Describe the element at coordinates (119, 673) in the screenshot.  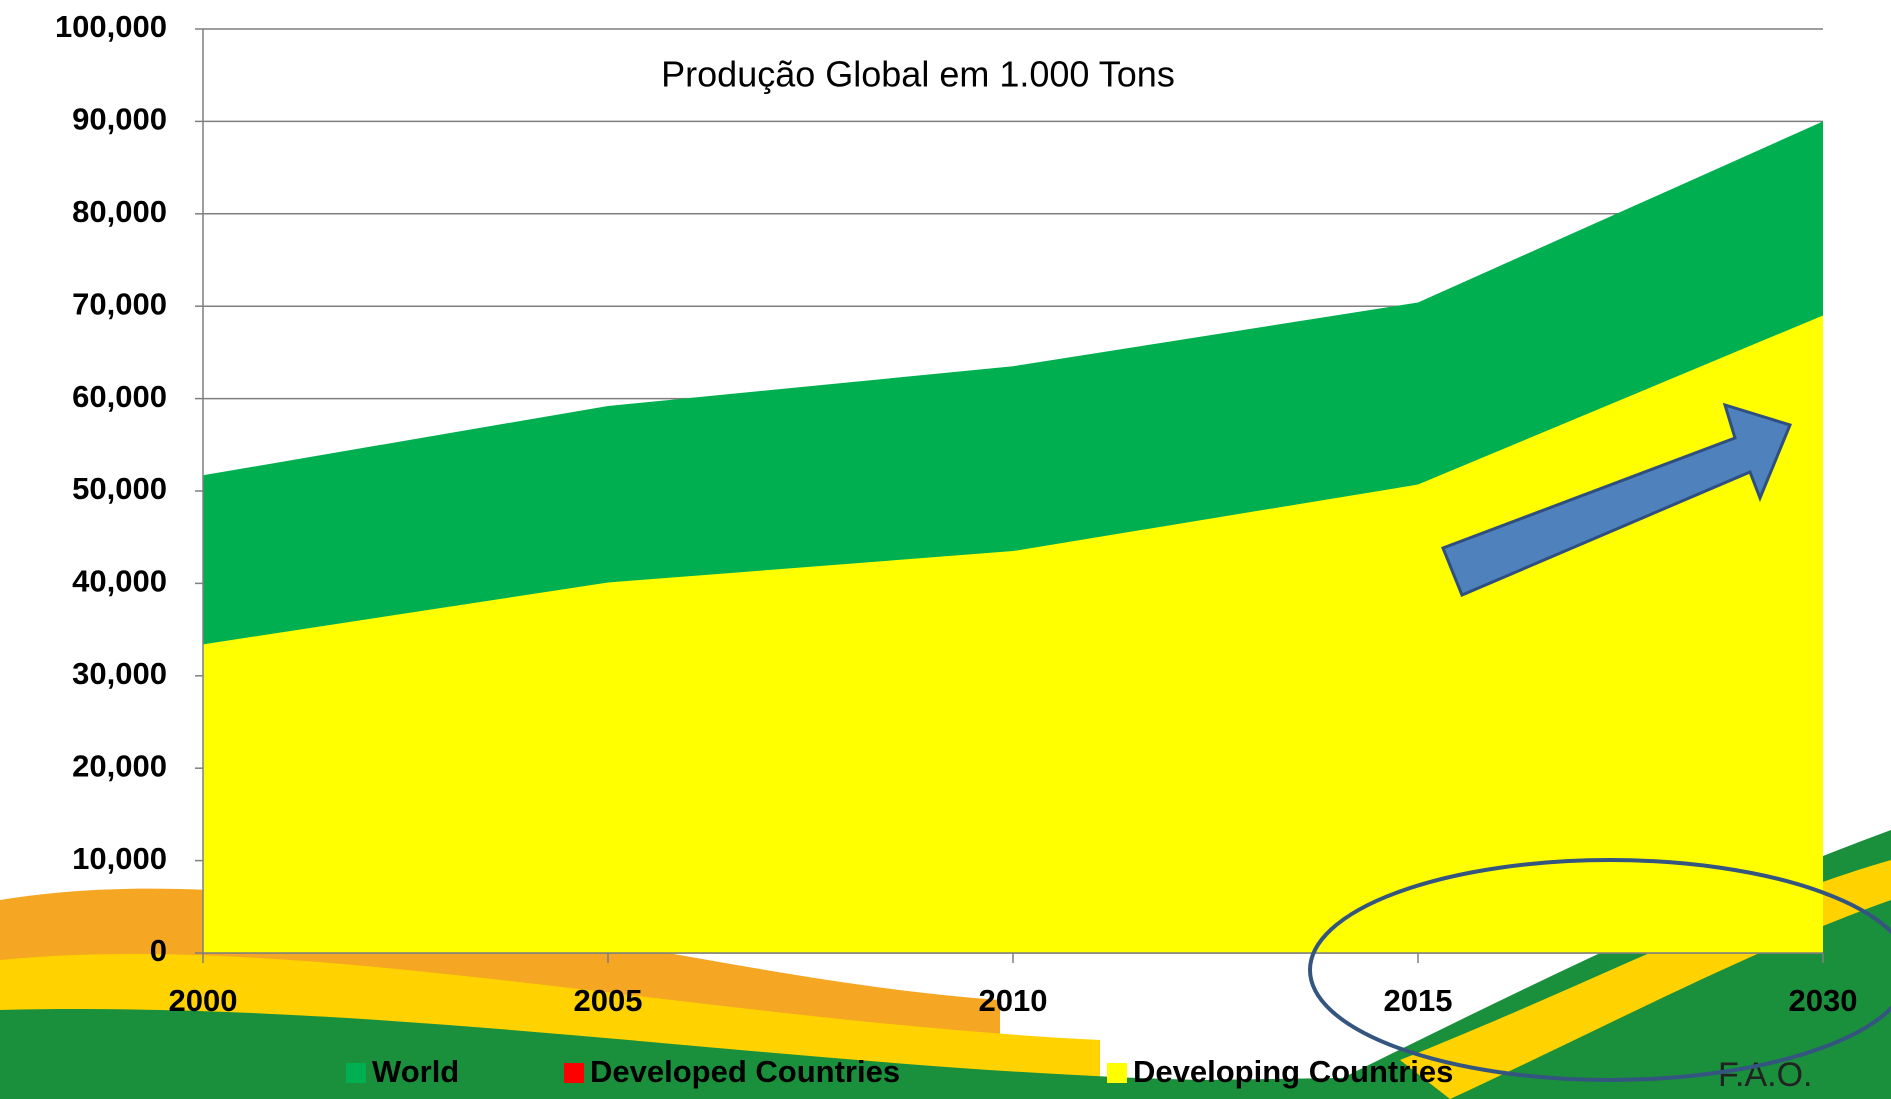
I see `y-tick-label: 30,000` at that location.